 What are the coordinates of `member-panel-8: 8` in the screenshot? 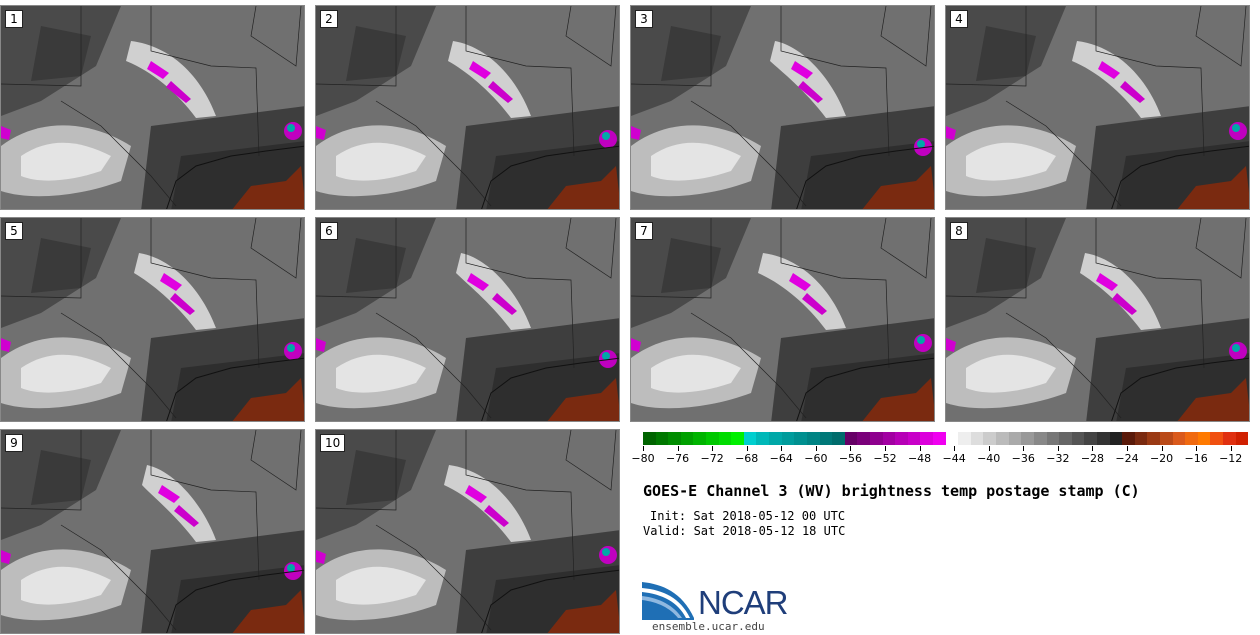 It's located at (1097, 319).